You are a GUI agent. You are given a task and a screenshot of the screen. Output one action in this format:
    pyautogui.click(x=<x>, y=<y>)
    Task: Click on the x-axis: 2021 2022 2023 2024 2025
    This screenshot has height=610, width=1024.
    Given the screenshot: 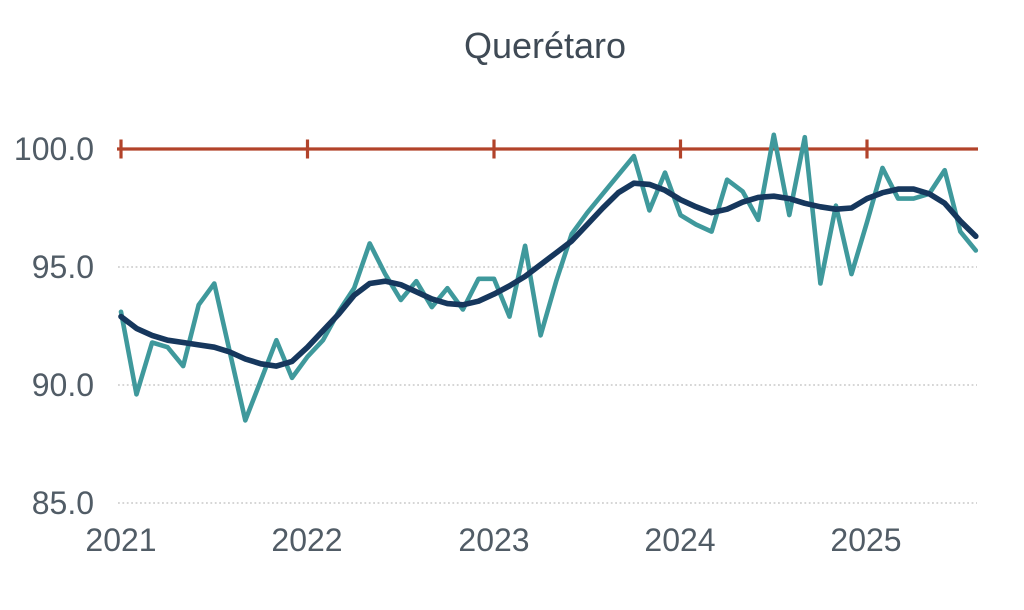 What is the action you would take?
    pyautogui.click(x=493, y=540)
    